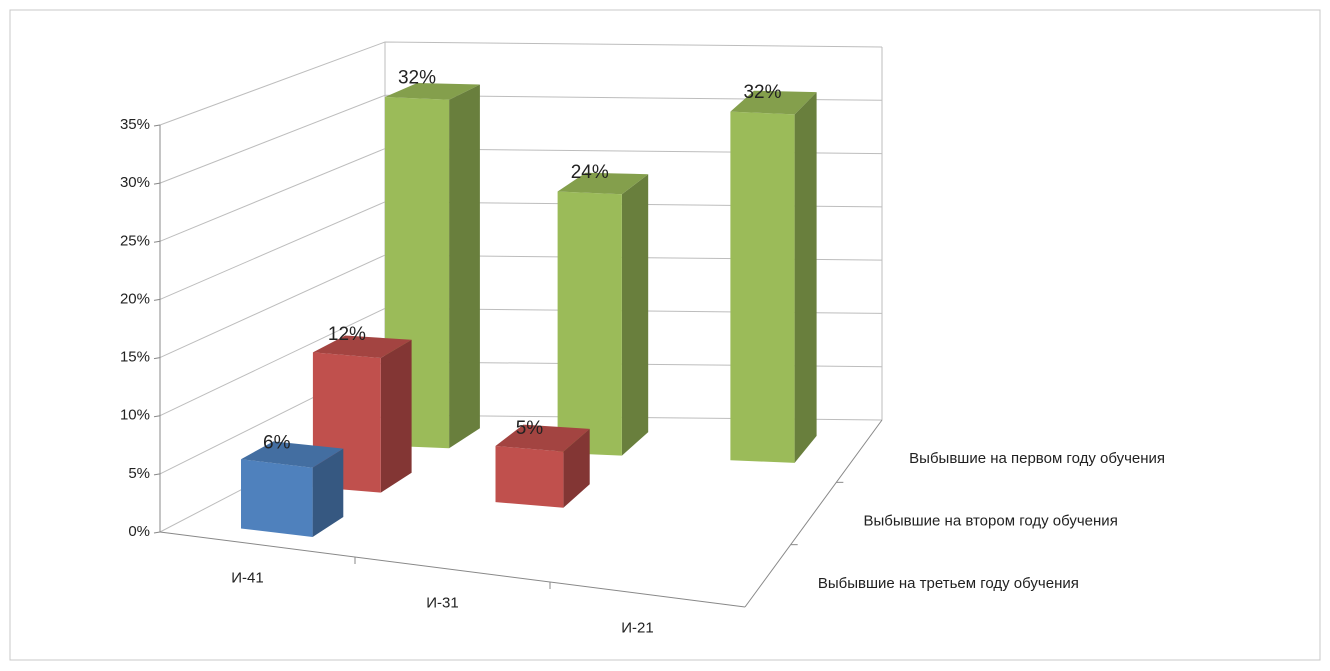 This screenshot has width=1330, height=671. Describe the element at coordinates (452, 569) in the screenshot. I see `x-axis` at that location.